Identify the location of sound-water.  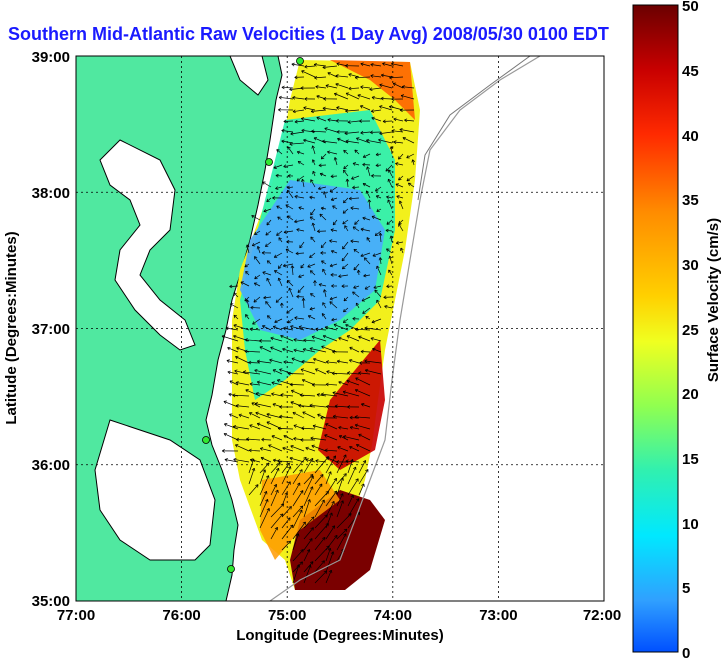
(155, 490).